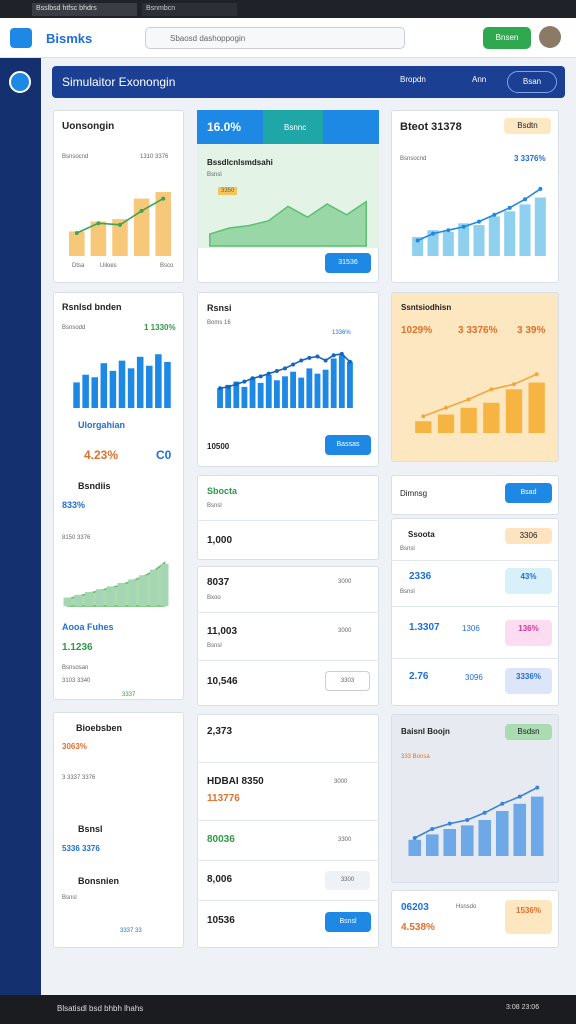 The width and height of the screenshot is (576, 1024). What do you see at coordinates (235, 781) in the screenshot?
I see `label: HDBAI 8350` at bounding box center [235, 781].